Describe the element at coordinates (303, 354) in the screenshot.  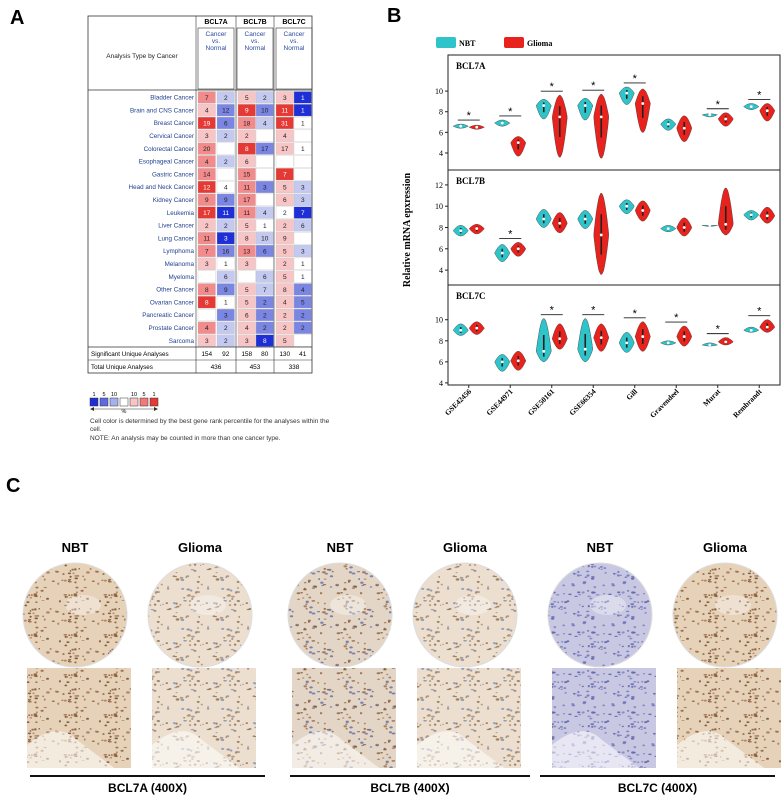
I see `summary-value: 41` at that location.